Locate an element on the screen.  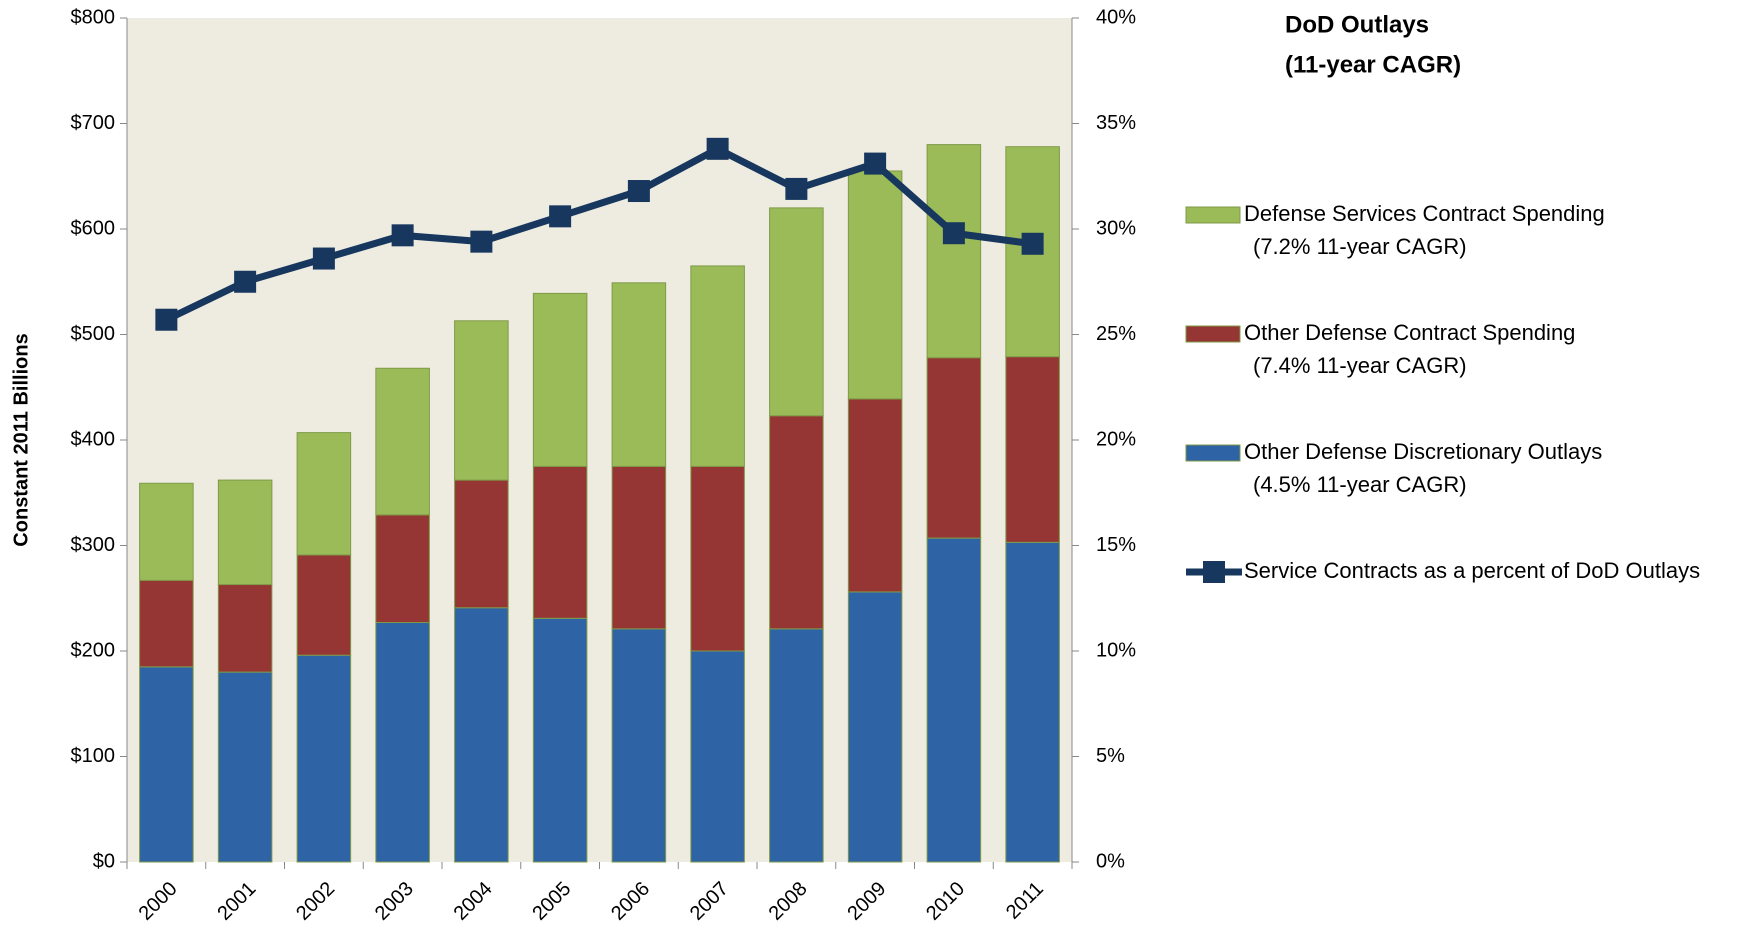
y-axis-label: Constant 2011 Billions is located at coordinates (21, 439).